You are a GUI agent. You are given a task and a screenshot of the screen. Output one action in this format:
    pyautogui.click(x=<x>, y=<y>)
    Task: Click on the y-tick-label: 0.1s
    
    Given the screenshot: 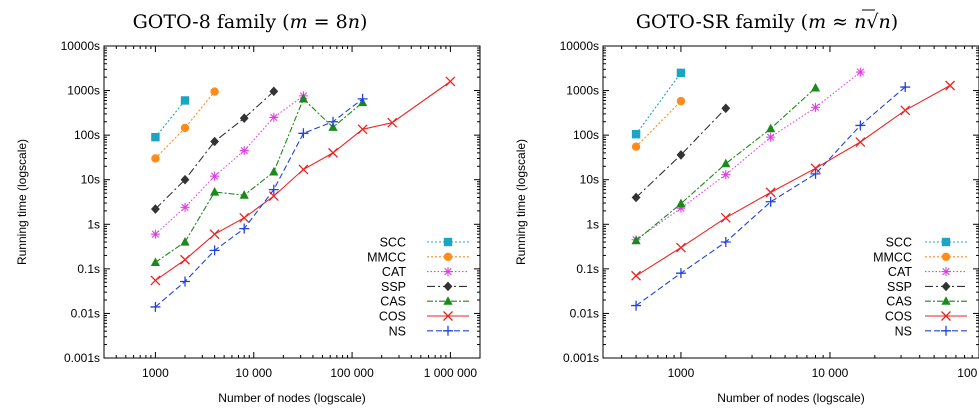 What is the action you would take?
    pyautogui.click(x=88, y=269)
    